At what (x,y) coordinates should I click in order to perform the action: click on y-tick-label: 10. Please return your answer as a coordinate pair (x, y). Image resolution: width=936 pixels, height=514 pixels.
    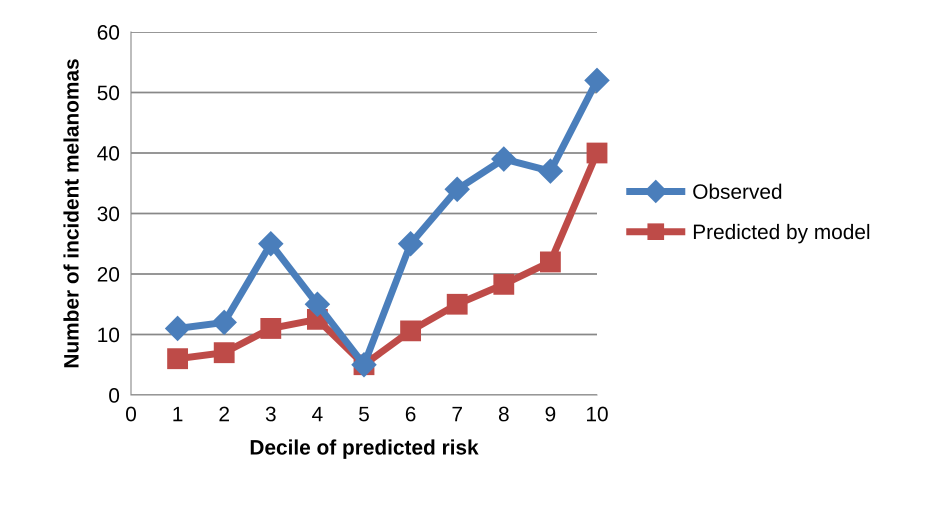
    Looking at the image, I should click on (109, 335).